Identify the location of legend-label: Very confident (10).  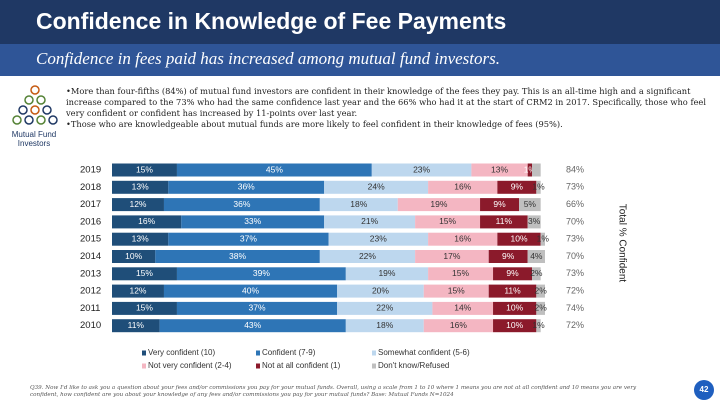
(181, 352).